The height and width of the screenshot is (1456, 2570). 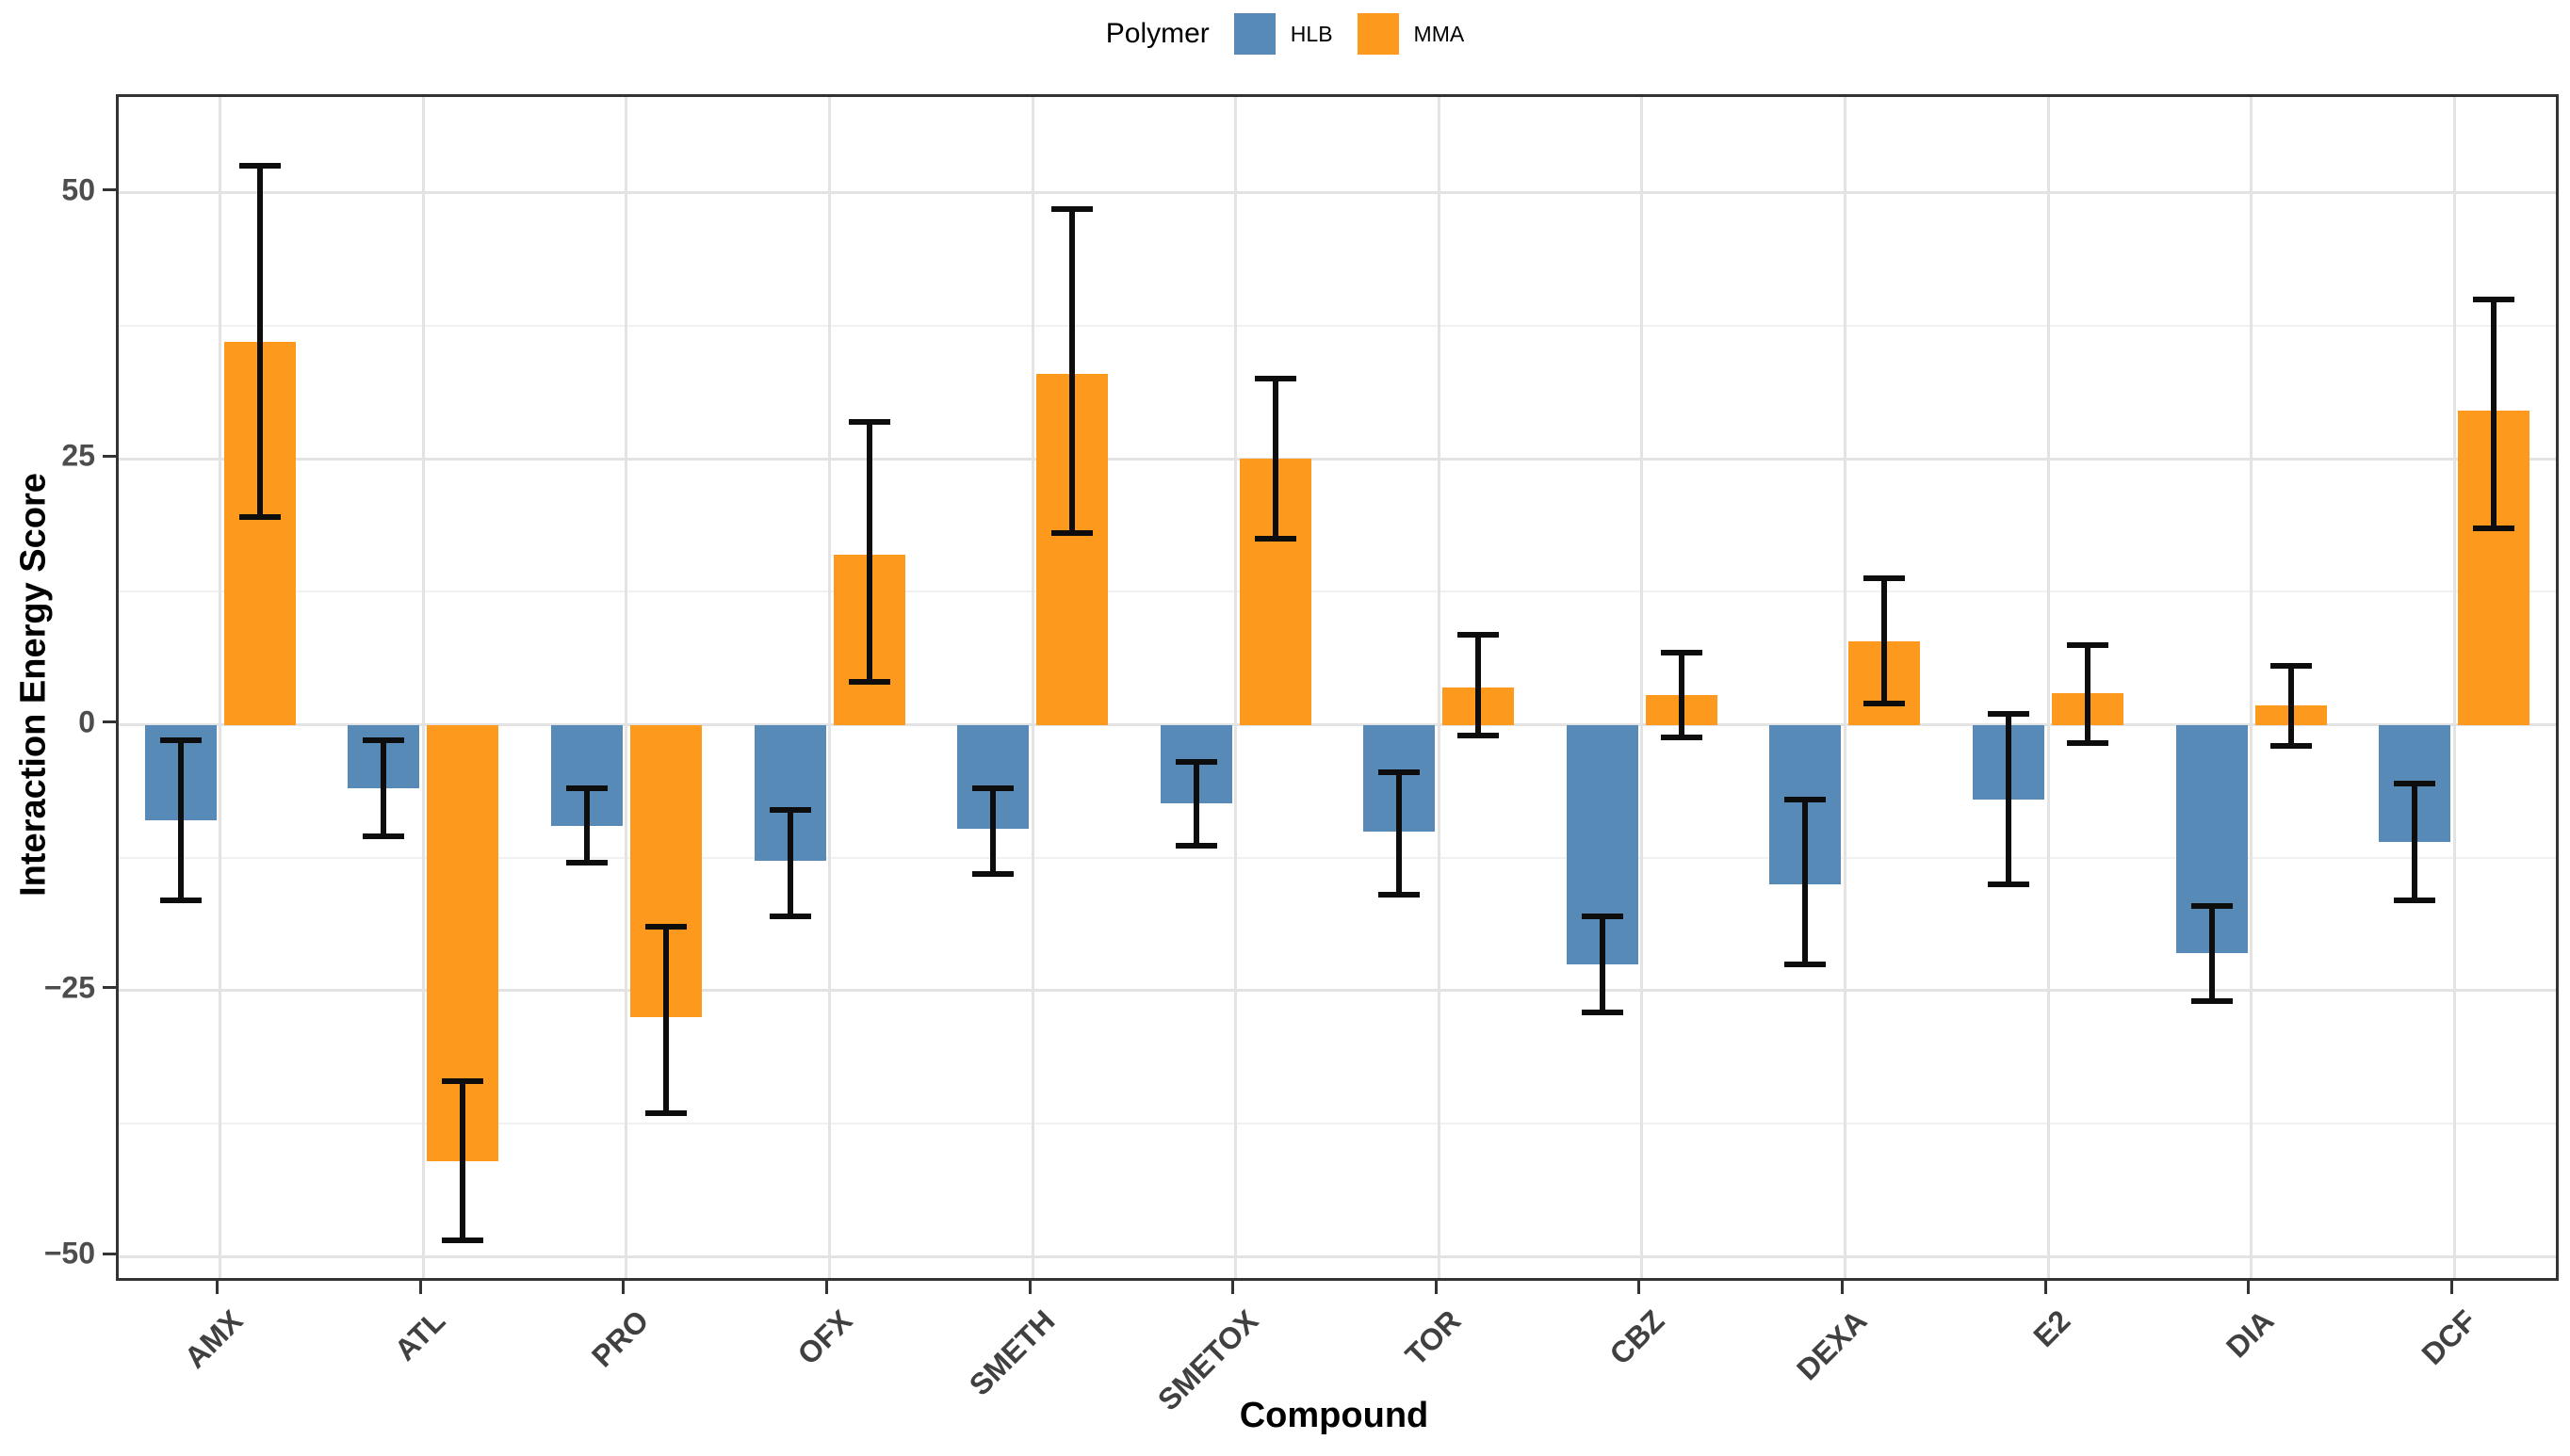 I want to click on x-tick-label-dcf: DCF, so click(x=2449, y=1337).